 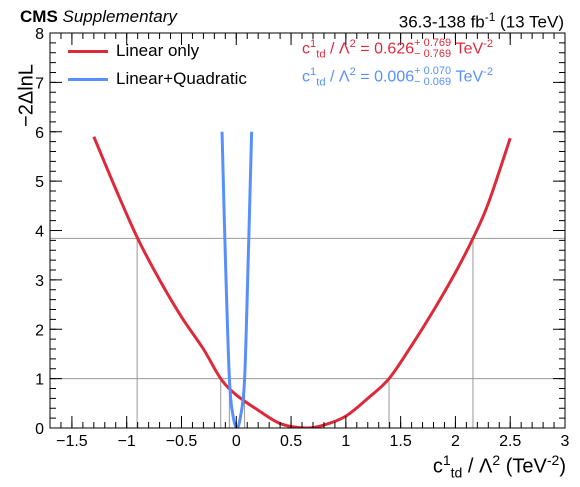 I want to click on y-tick-label-8: 8, so click(x=39, y=34).